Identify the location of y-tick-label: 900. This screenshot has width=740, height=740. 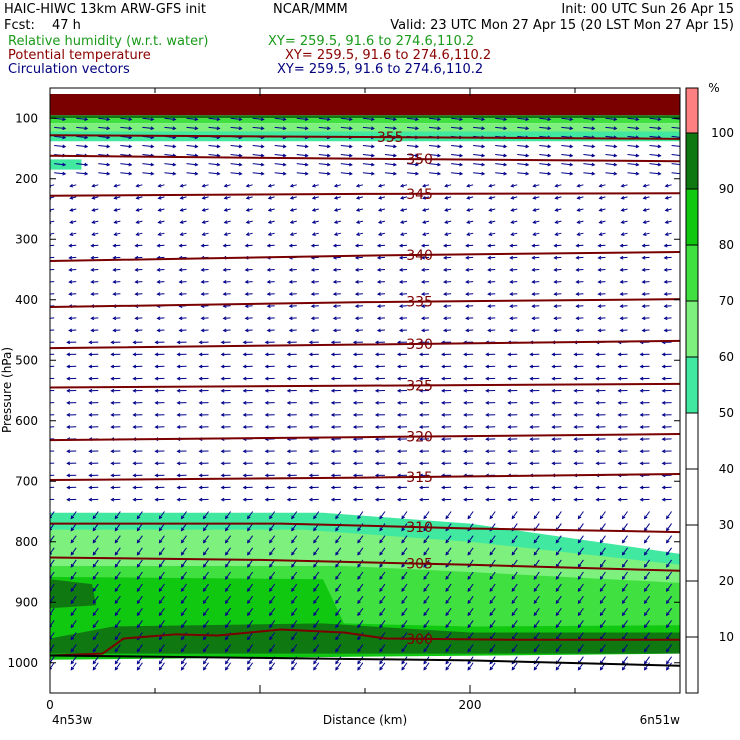
(26, 602).